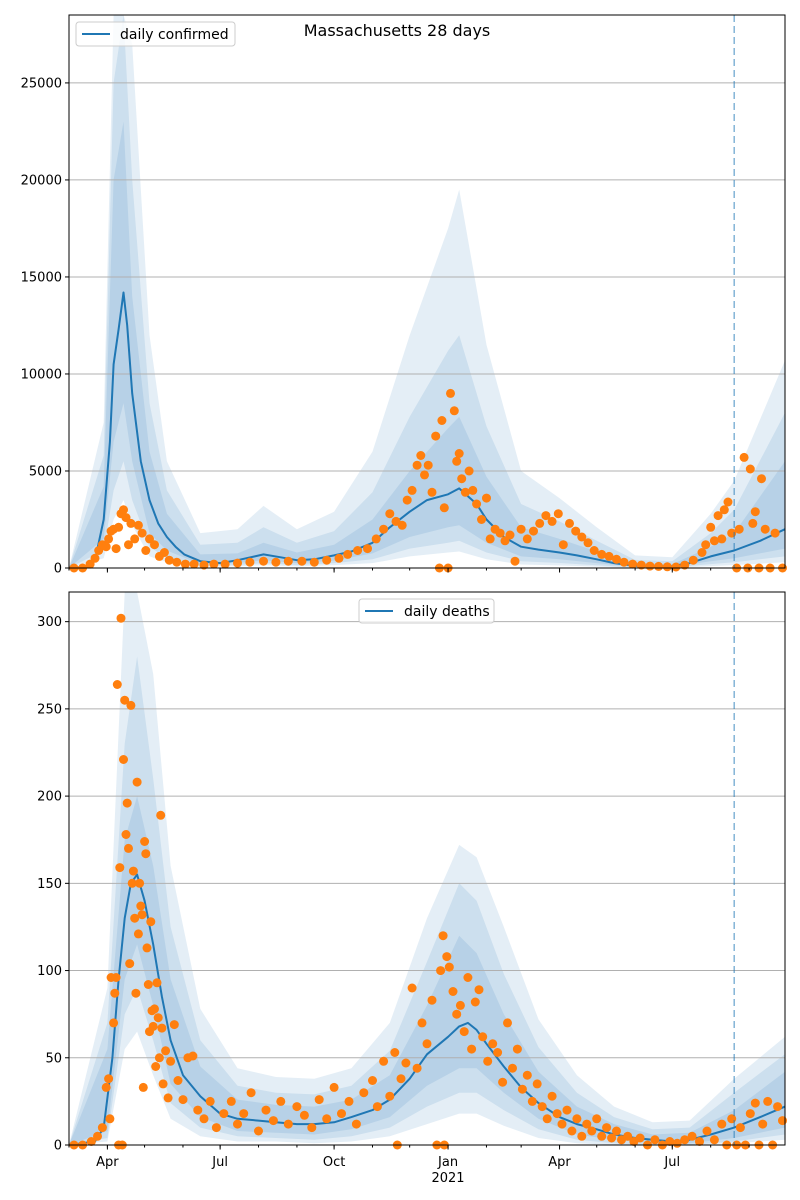 The height and width of the screenshot is (1200, 800). Describe the element at coordinates (41, 180) in the screenshot. I see `top-y-tick-label: 20000` at that location.